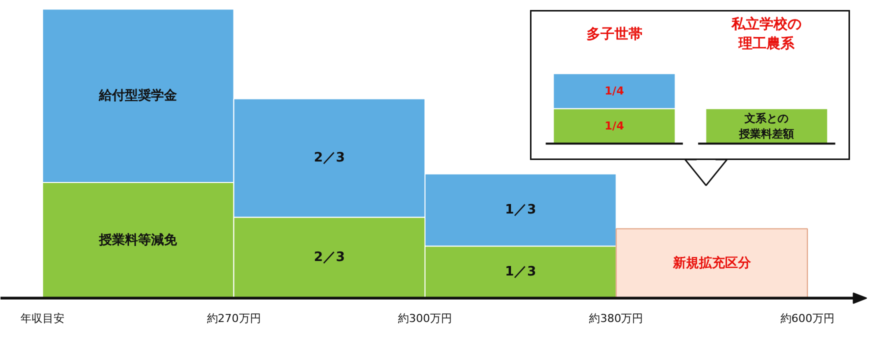  Describe the element at coordinates (42, 318) in the screenshot. I see `text: 年収目安` at that location.